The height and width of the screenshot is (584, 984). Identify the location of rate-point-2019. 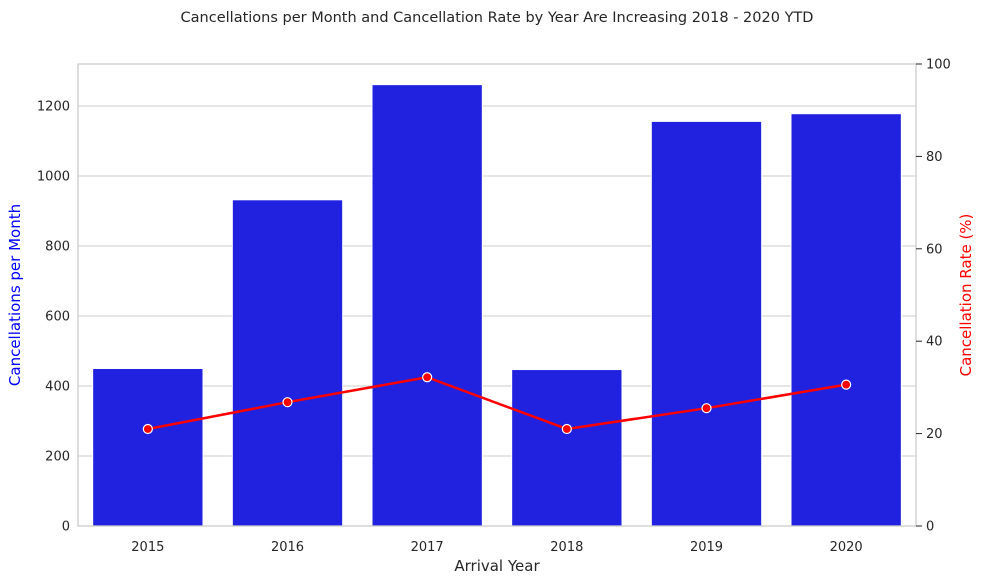
(706, 408).